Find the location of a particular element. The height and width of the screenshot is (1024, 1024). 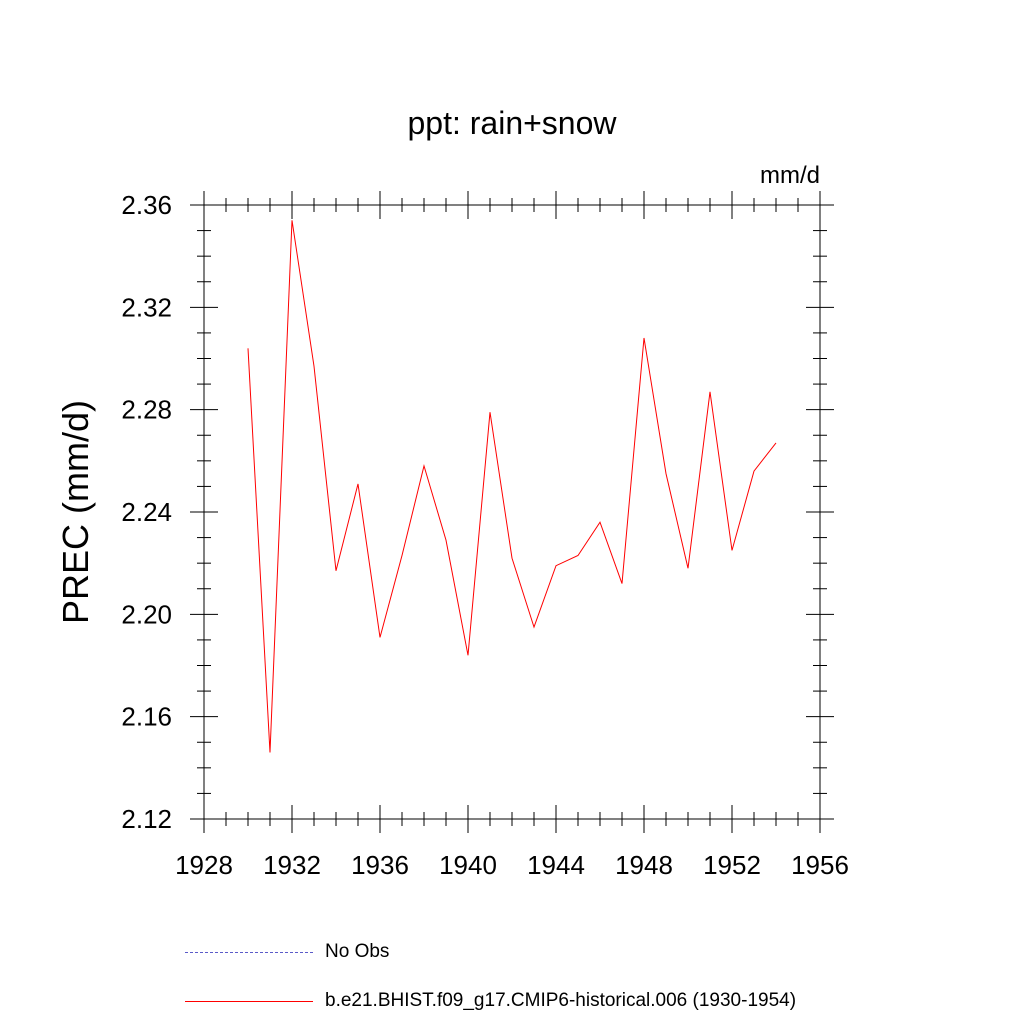

y-tick-label: 2.28 is located at coordinates (146, 410).